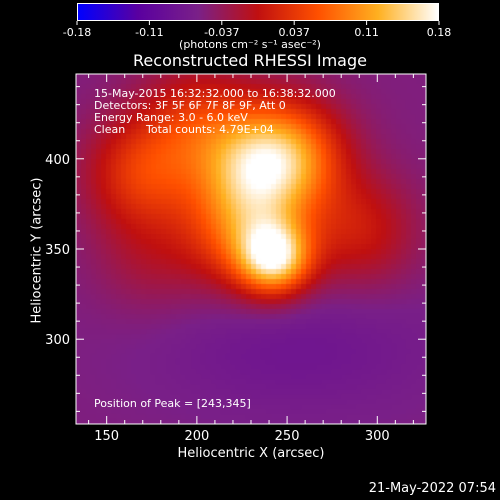 This screenshot has width=500, height=500. I want to click on y-tick-label: 350, so click(57, 250).